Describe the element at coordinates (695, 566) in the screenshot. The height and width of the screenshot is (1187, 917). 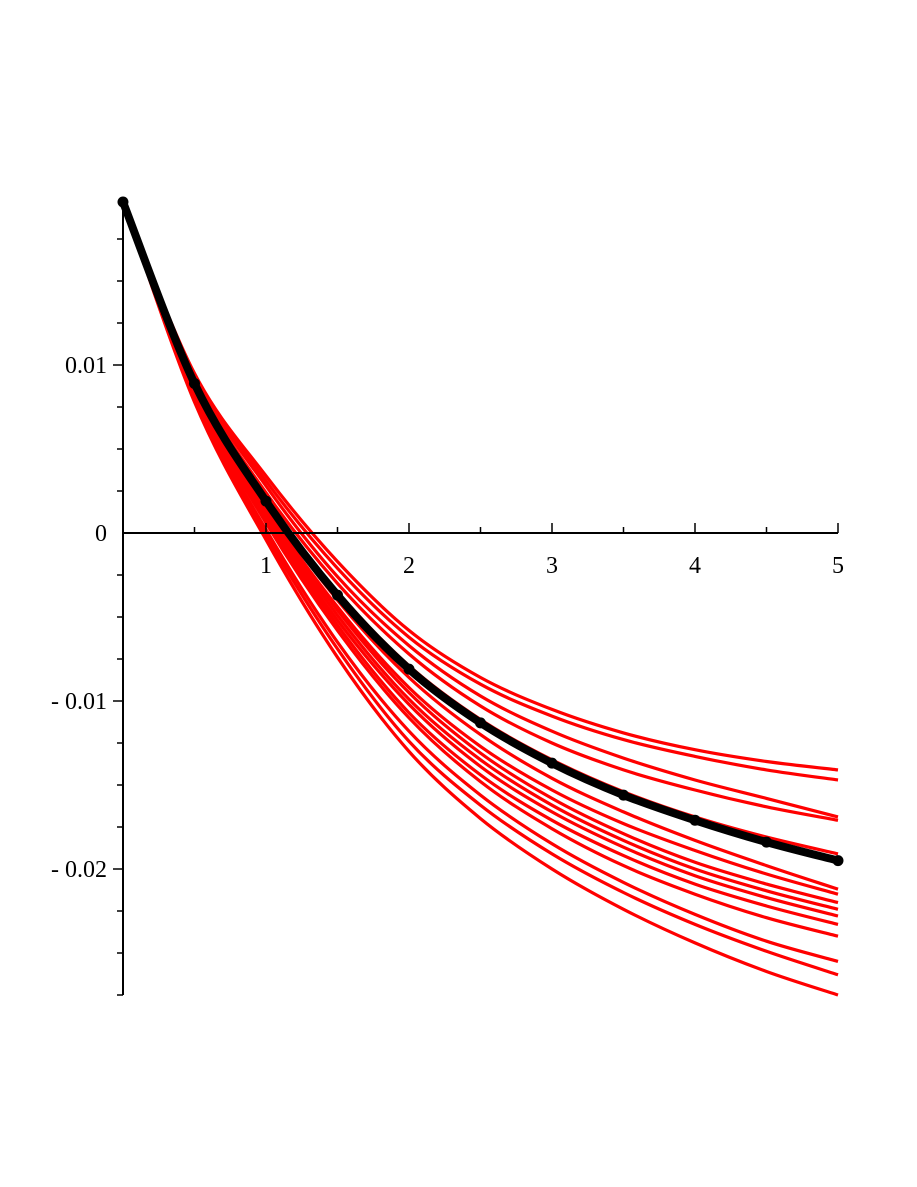
I see `x-tick-label: 4` at that location.